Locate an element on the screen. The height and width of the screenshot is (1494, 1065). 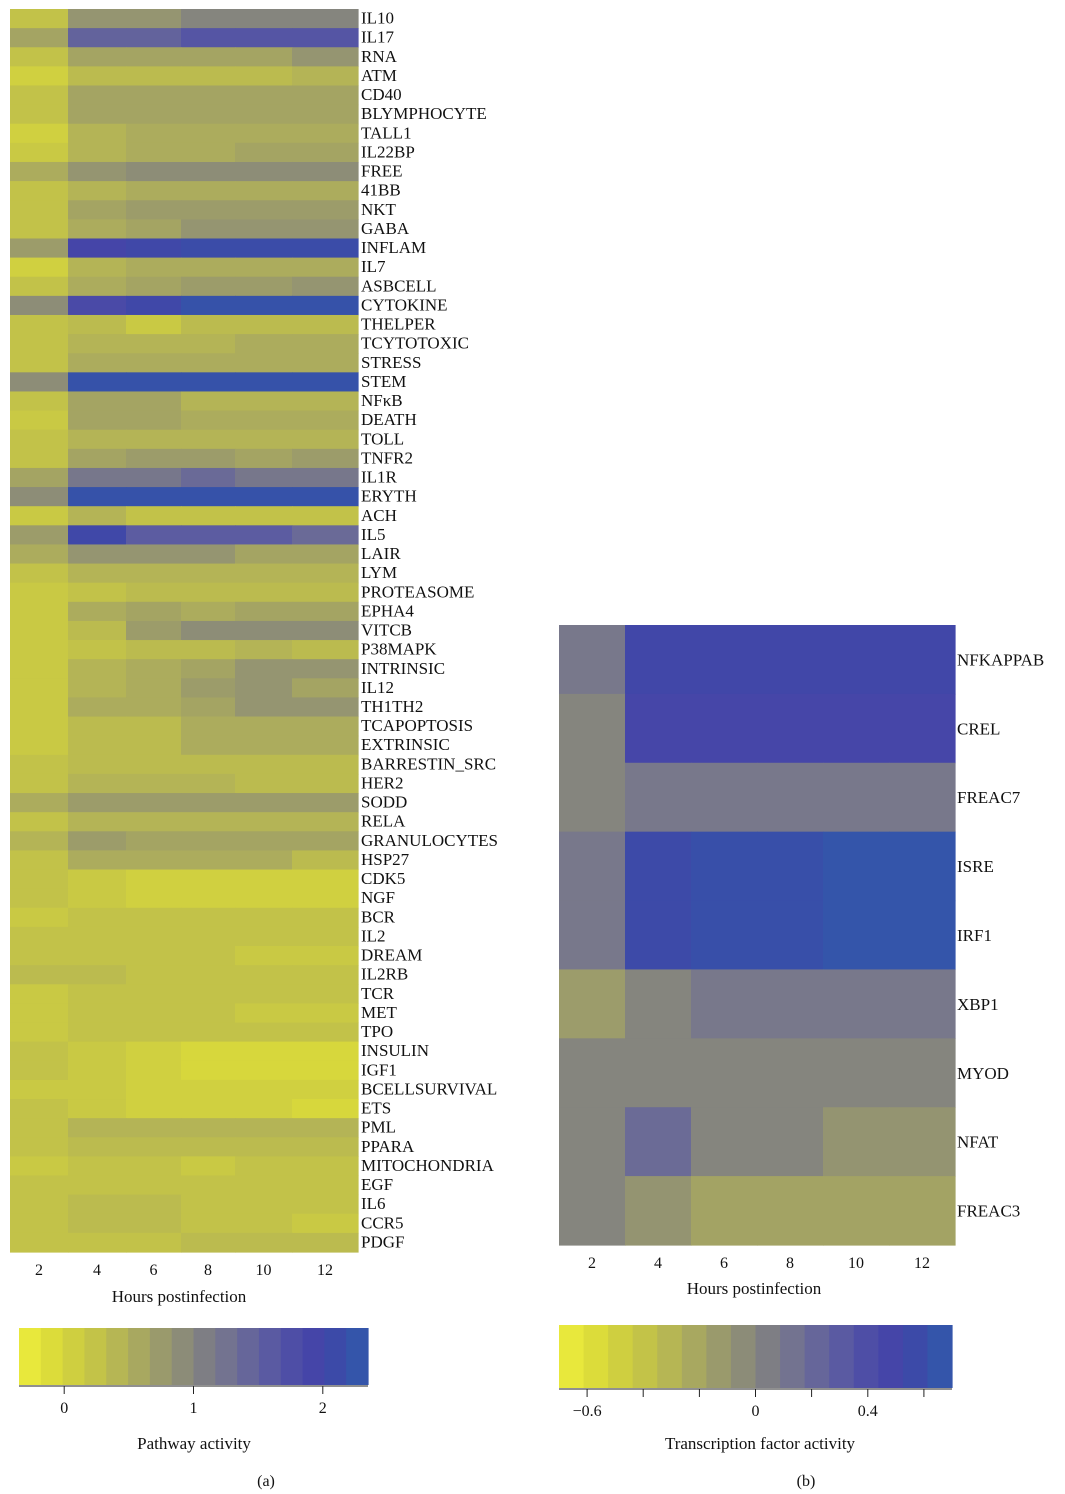
row-label: ERYTH is located at coordinates (389, 496).